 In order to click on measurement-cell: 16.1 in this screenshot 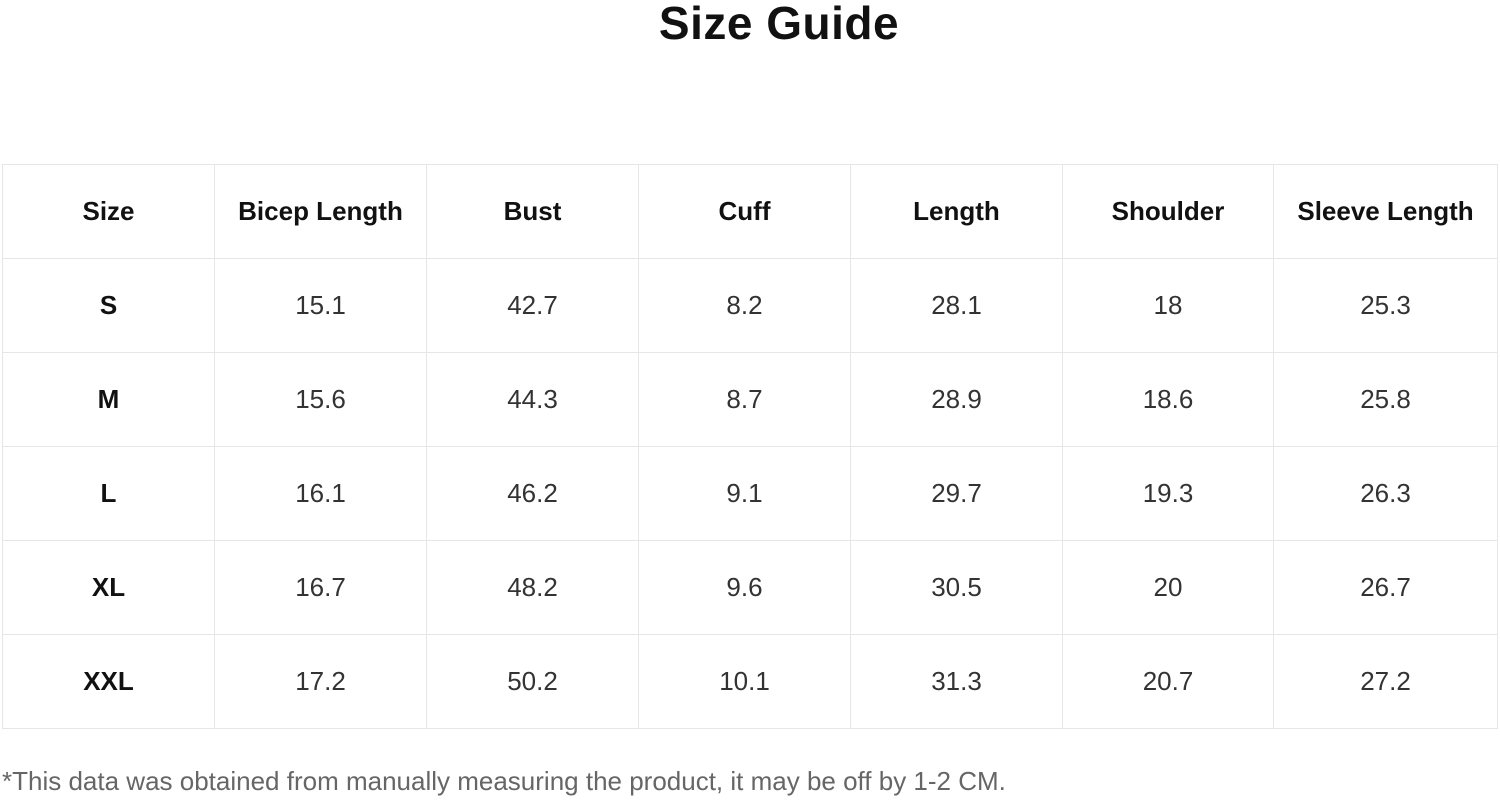, I will do `click(320, 493)`.